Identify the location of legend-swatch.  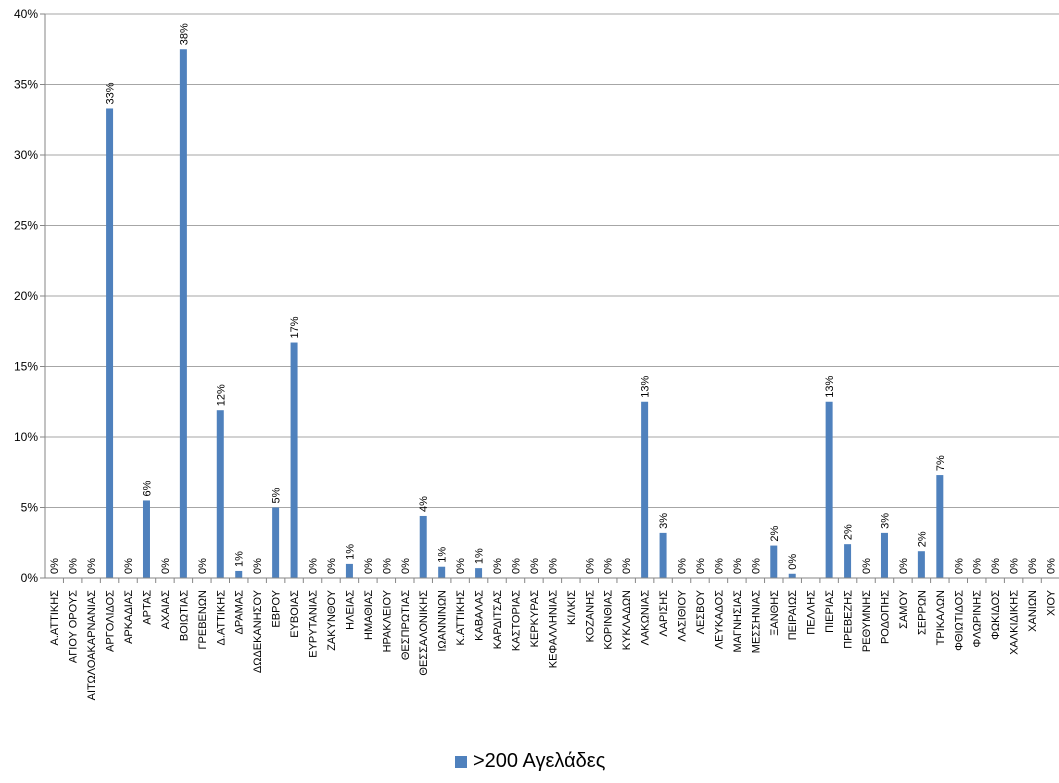
(461, 761).